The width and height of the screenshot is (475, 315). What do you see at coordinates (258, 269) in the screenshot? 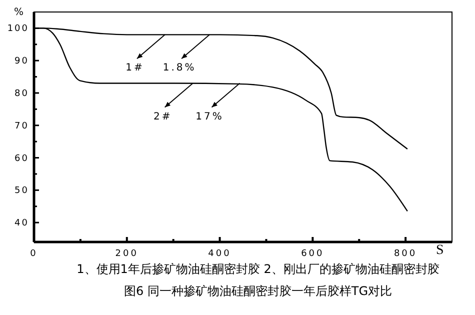
I see `text: 1、使用1年后掺矿物油硅酮密封胶 2、刚出厂的掺矿物油硅酮密封胶` at bounding box center [258, 269].